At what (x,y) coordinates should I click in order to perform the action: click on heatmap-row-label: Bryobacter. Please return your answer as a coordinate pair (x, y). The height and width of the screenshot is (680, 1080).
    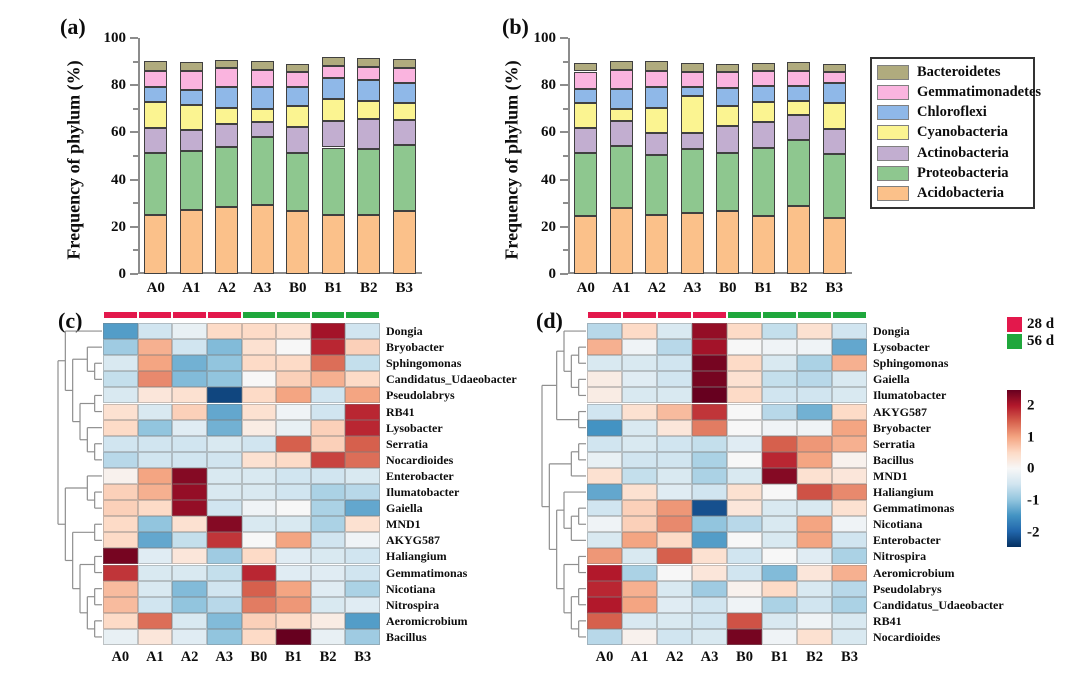
    Looking at the image, I should click on (902, 427).